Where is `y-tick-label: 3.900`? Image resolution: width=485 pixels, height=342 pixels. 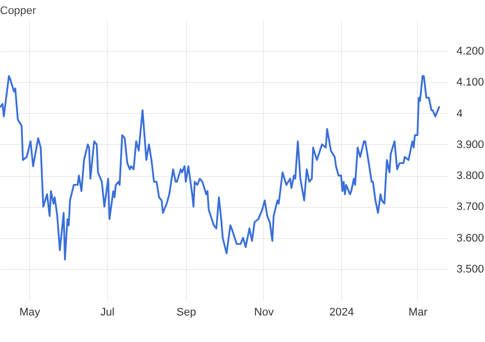
y-tick-label: 3.900 is located at coordinates (470, 144).